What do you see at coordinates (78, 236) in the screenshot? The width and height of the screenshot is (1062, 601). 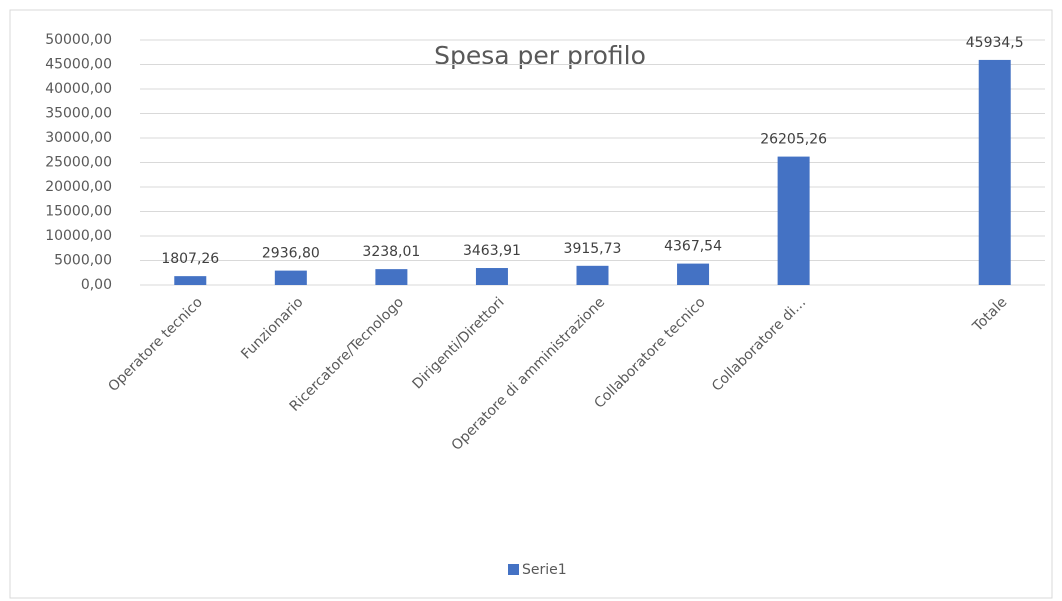 I see `y-tick-label: 10000,00` at bounding box center [78, 236].